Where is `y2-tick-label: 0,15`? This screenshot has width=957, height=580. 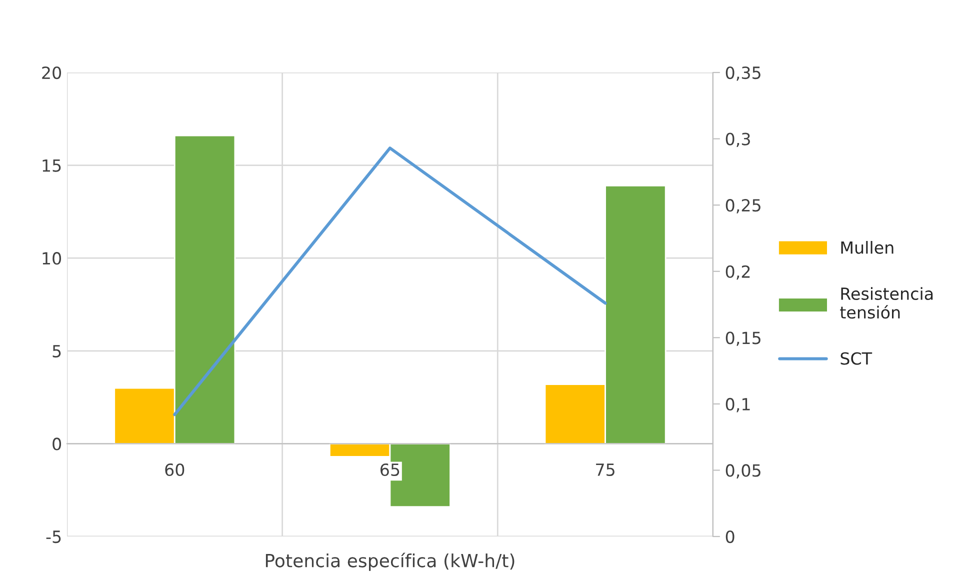
y2-tick-label: 0,15 is located at coordinates (743, 339).